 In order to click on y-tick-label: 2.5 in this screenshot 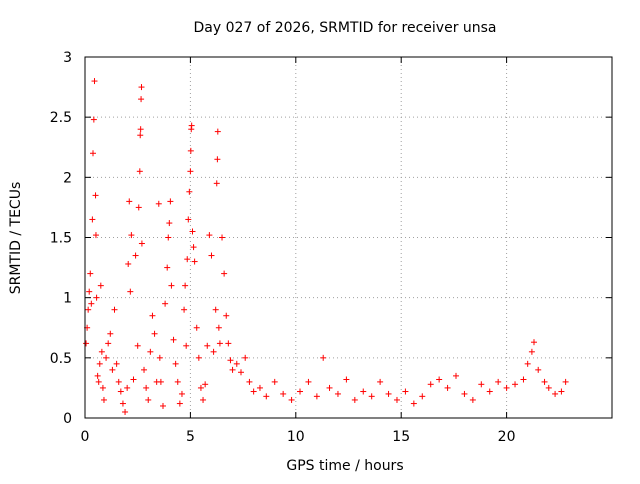, I will do `click(61, 118)`.